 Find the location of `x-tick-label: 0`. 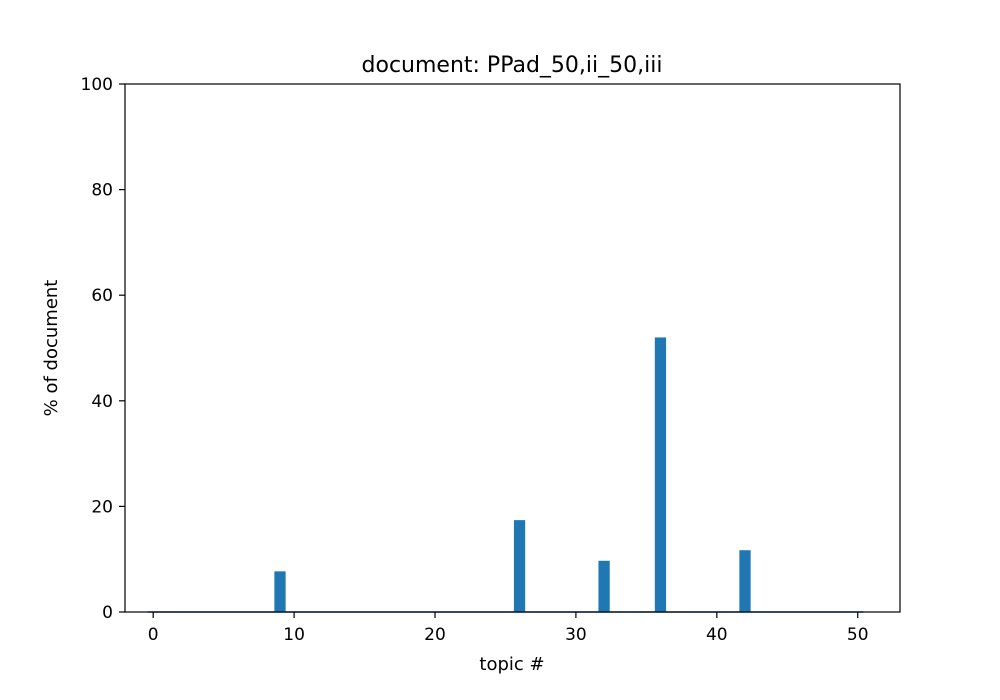

x-tick-label: 0 is located at coordinates (153, 635).